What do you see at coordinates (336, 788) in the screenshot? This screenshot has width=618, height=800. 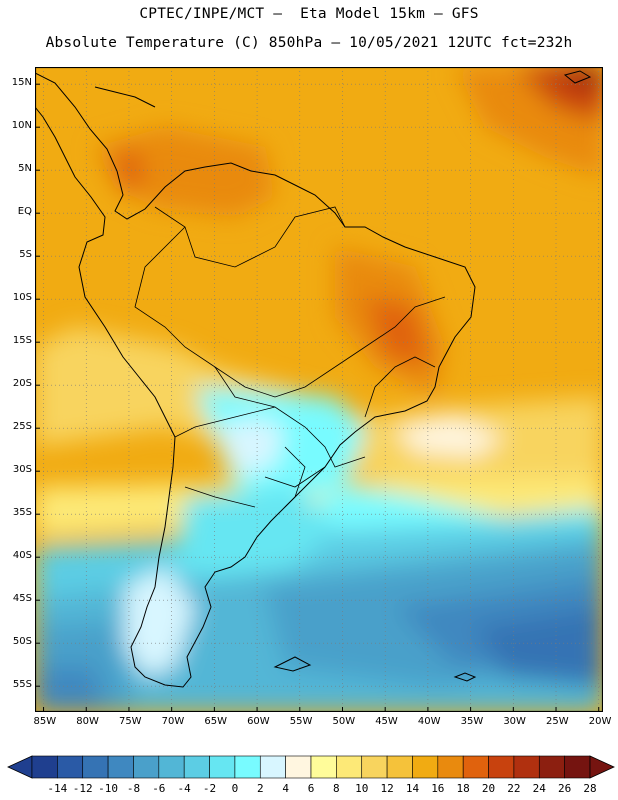 I see `colorbar-label: 8` at bounding box center [336, 788].